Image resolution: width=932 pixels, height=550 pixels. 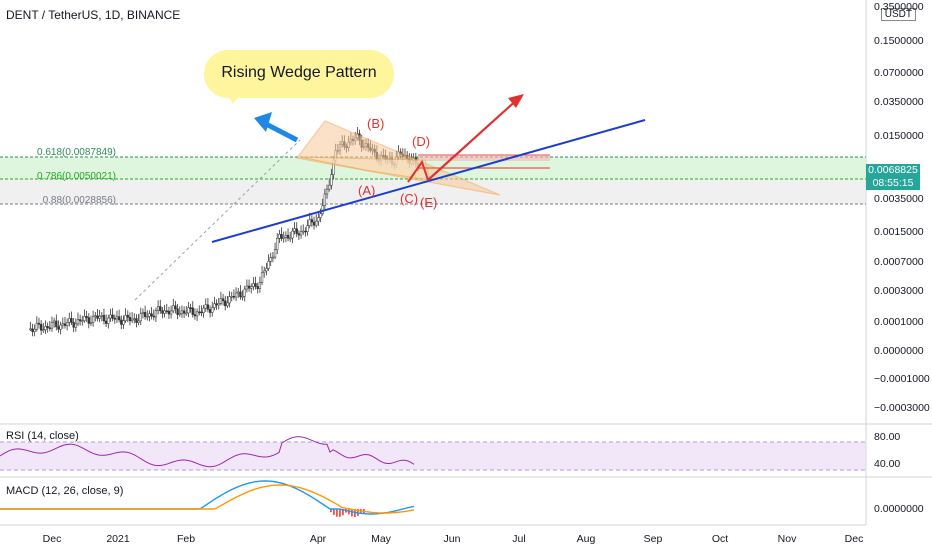 What do you see at coordinates (899, 232) in the screenshot?
I see `price-tick-label: 0.0015000` at bounding box center [899, 232].